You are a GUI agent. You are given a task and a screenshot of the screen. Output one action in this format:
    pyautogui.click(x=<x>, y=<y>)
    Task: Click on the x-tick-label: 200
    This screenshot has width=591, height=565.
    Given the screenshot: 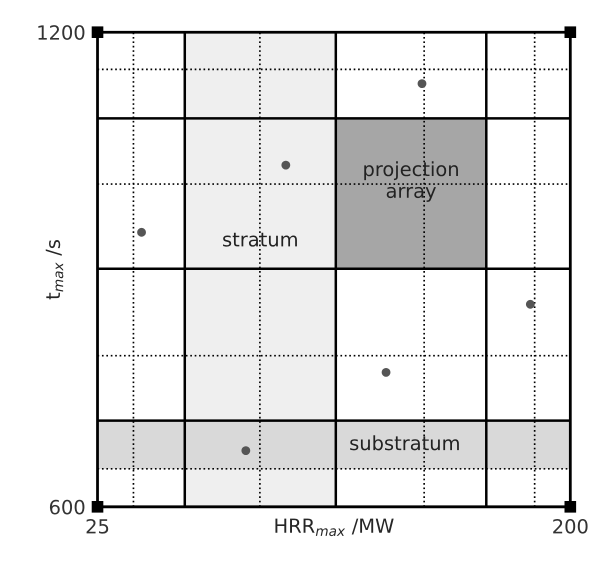 What is the action you would take?
    pyautogui.click(x=570, y=526)
    